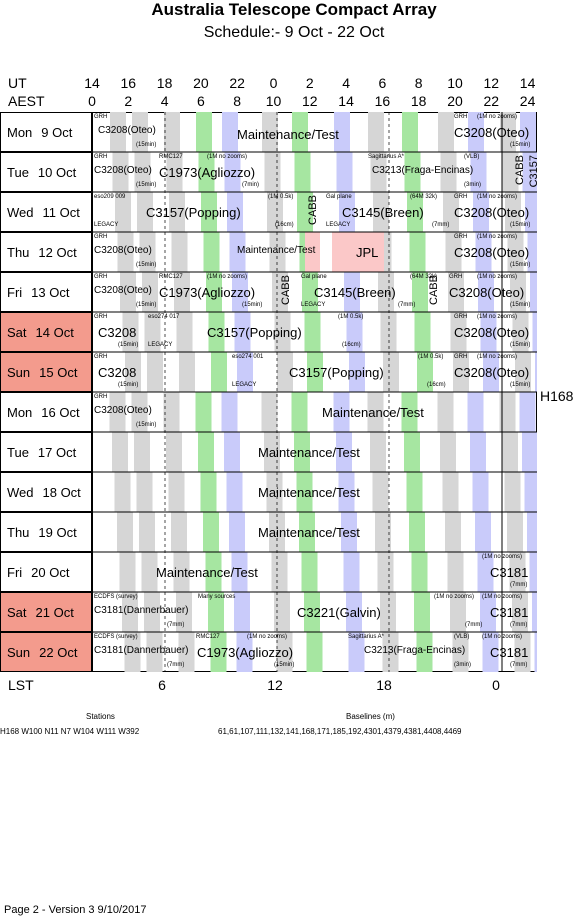  Describe the element at coordinates (50, 292) in the screenshot. I see `day-date: 13 Oct` at that location.